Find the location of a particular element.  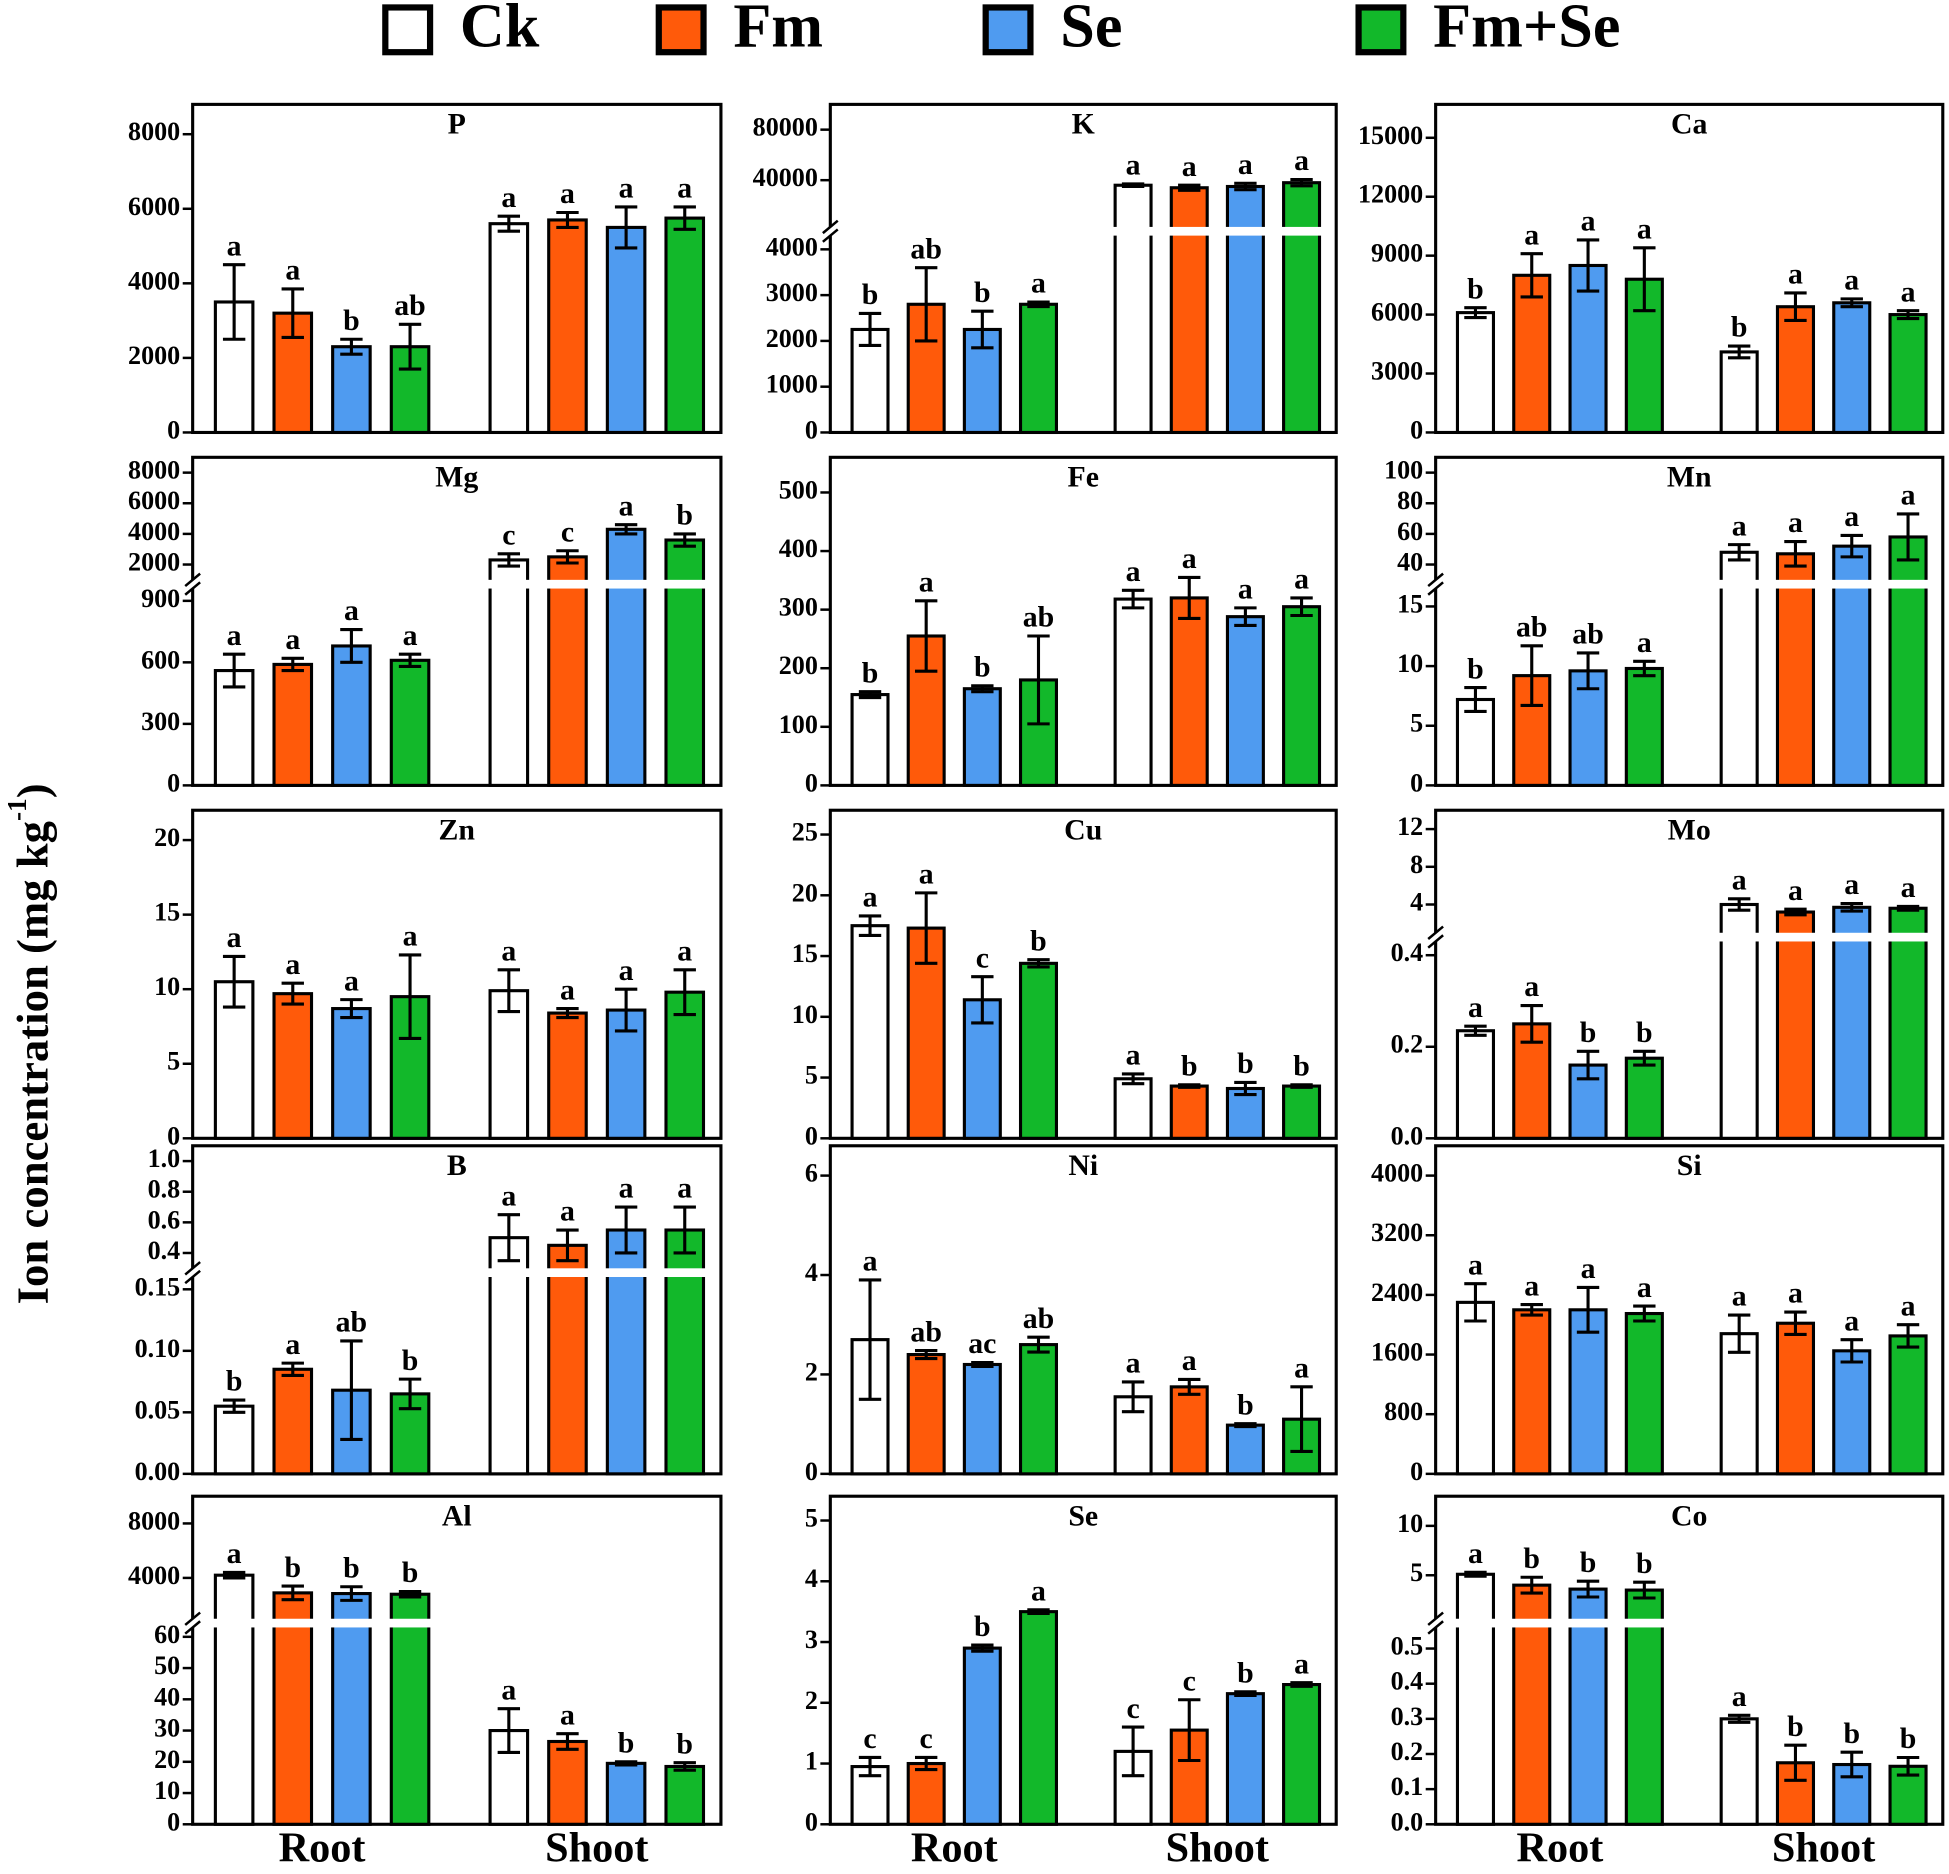

y-tick-label: 60 is located at coordinates (167, 1634).